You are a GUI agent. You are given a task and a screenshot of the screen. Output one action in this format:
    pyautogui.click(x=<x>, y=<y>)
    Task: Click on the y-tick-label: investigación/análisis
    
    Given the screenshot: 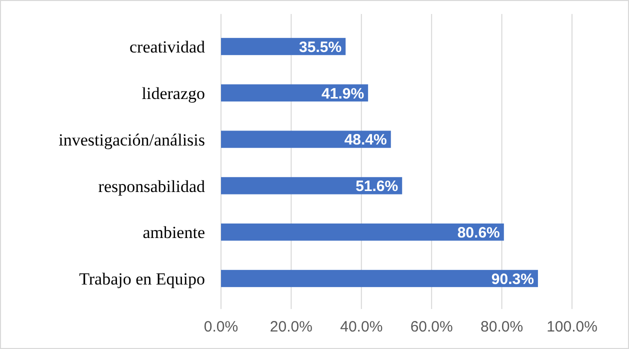 What is the action you would take?
    pyautogui.click(x=131, y=140)
    